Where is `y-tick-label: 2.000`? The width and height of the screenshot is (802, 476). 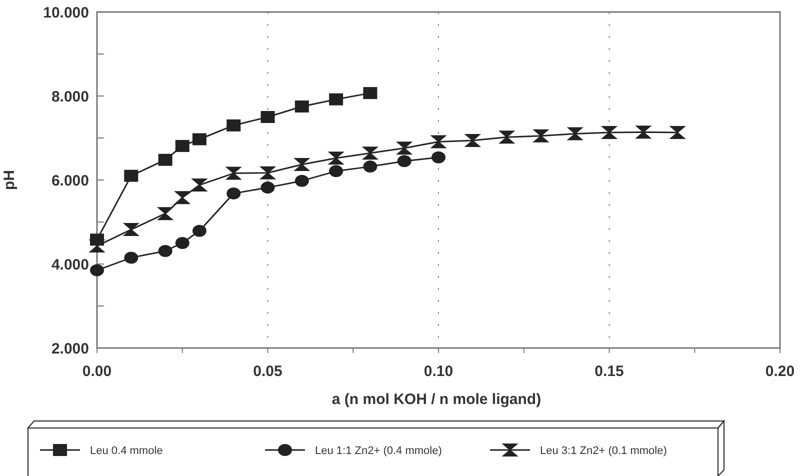
y-tick-label: 2.000 is located at coordinates (70, 349).